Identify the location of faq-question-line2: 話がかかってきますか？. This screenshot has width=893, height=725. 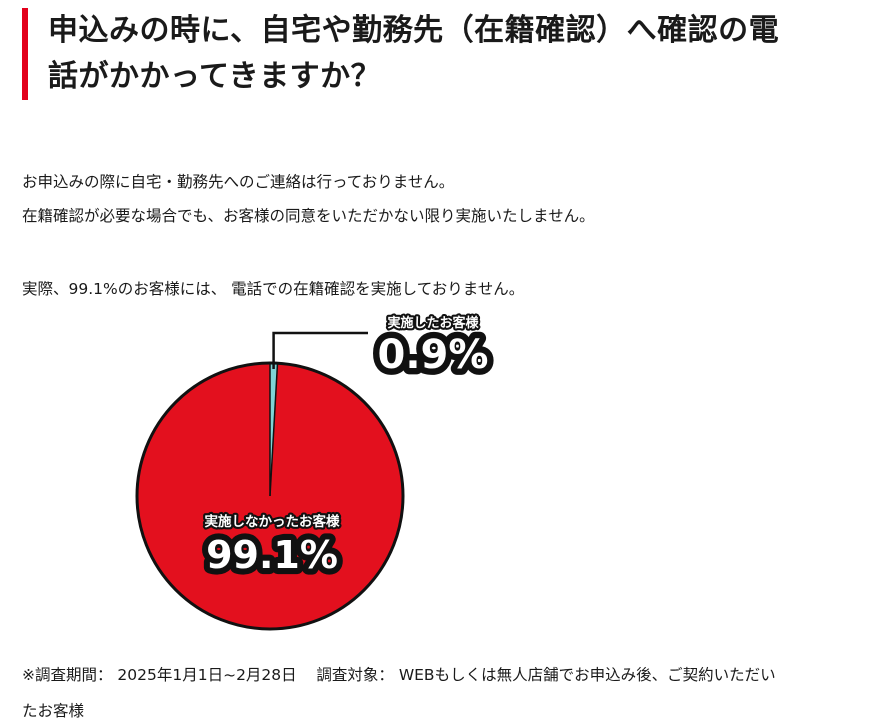
(215, 76).